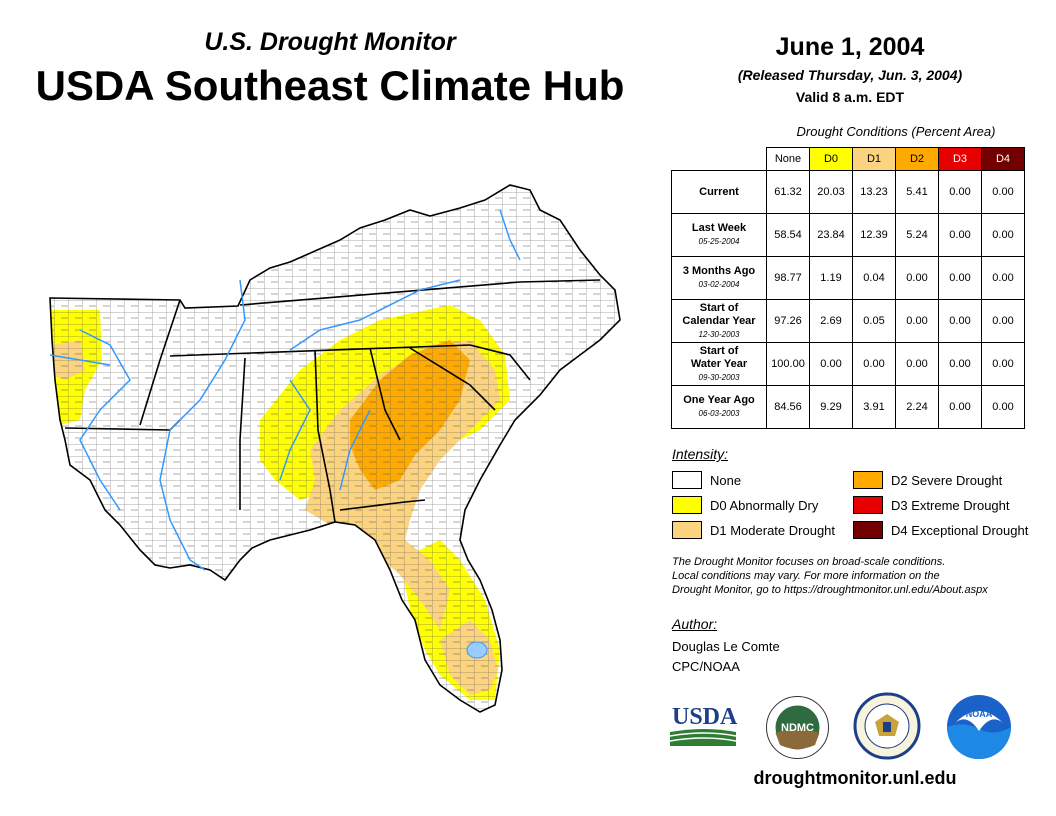 The image size is (1056, 816). Describe the element at coordinates (874, 321) in the screenshot. I see `cell-d1: 0.05` at that location.